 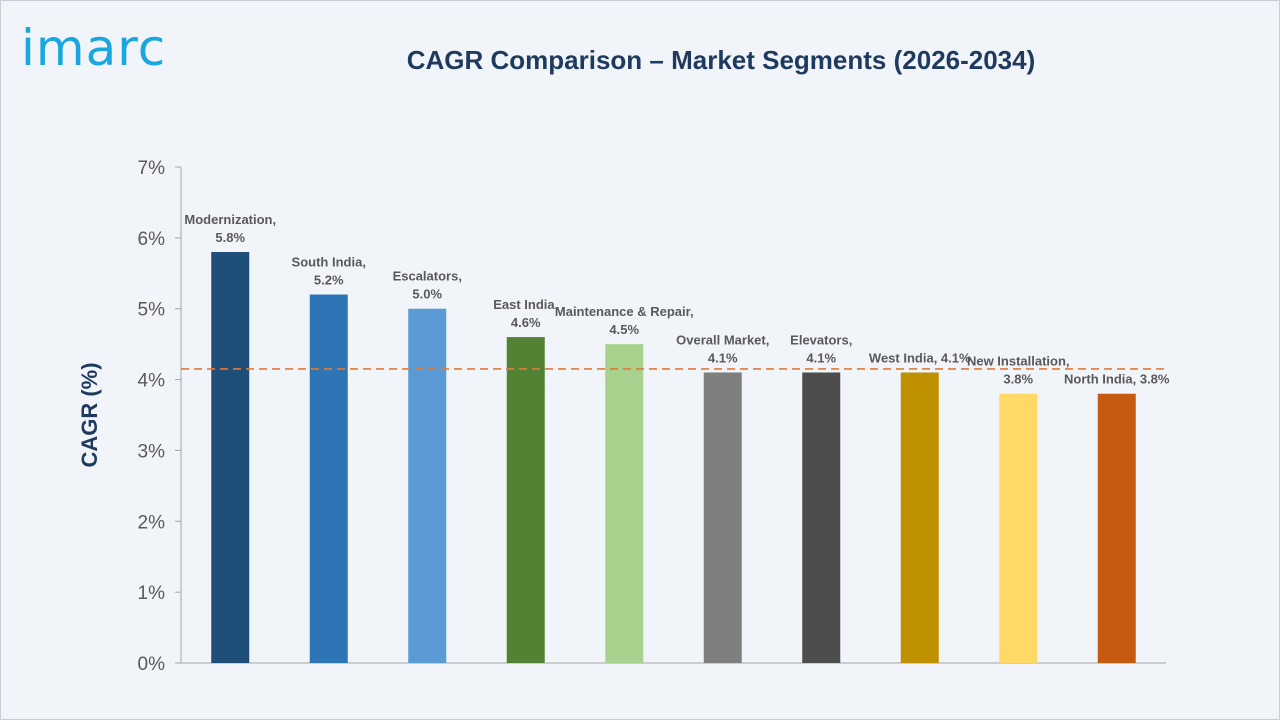 What do you see at coordinates (1018, 379) in the screenshot?
I see `data-label: 3.8%` at bounding box center [1018, 379].